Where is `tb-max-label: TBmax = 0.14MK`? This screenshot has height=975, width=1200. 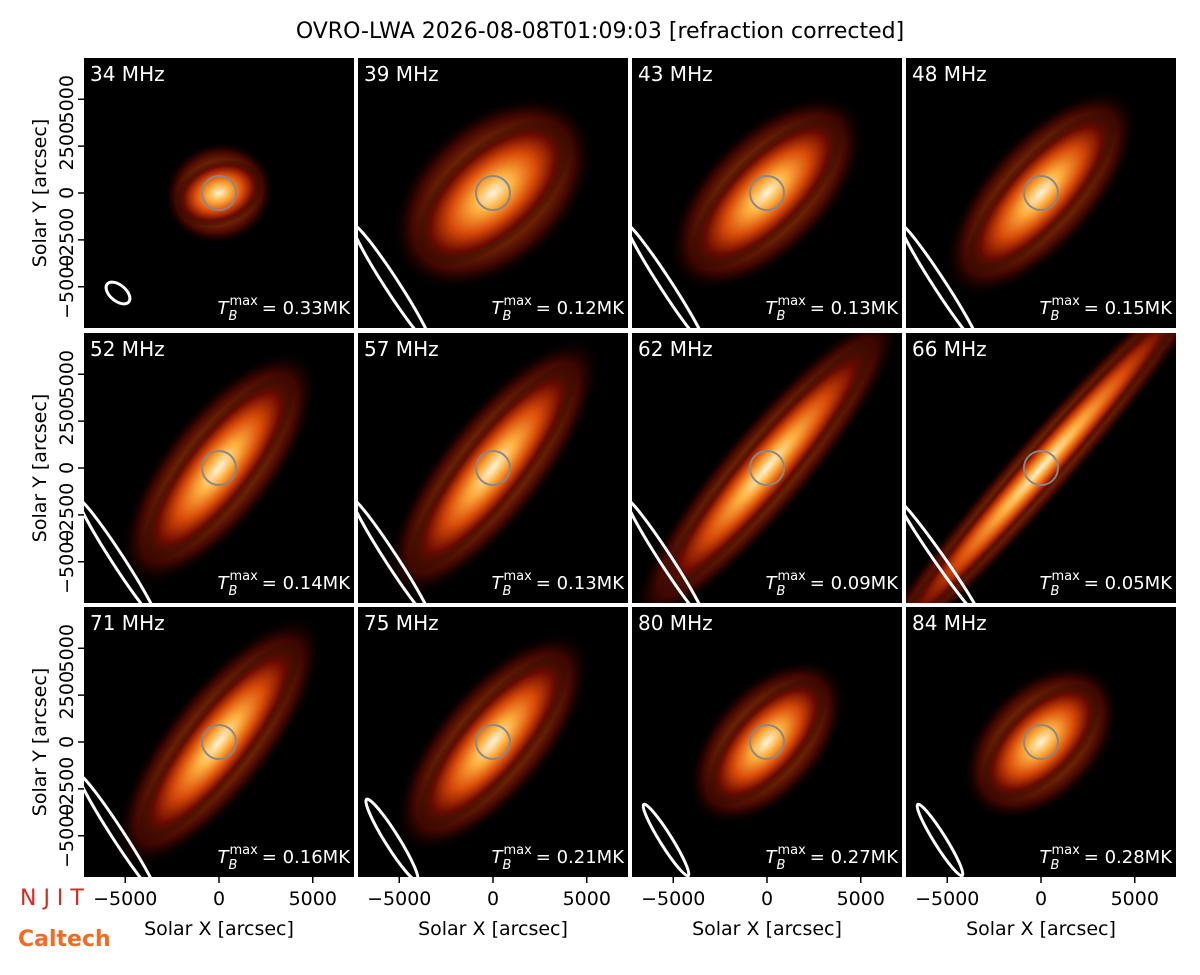
tb-max-label: TBmax = 0.14MK is located at coordinates (285, 584).